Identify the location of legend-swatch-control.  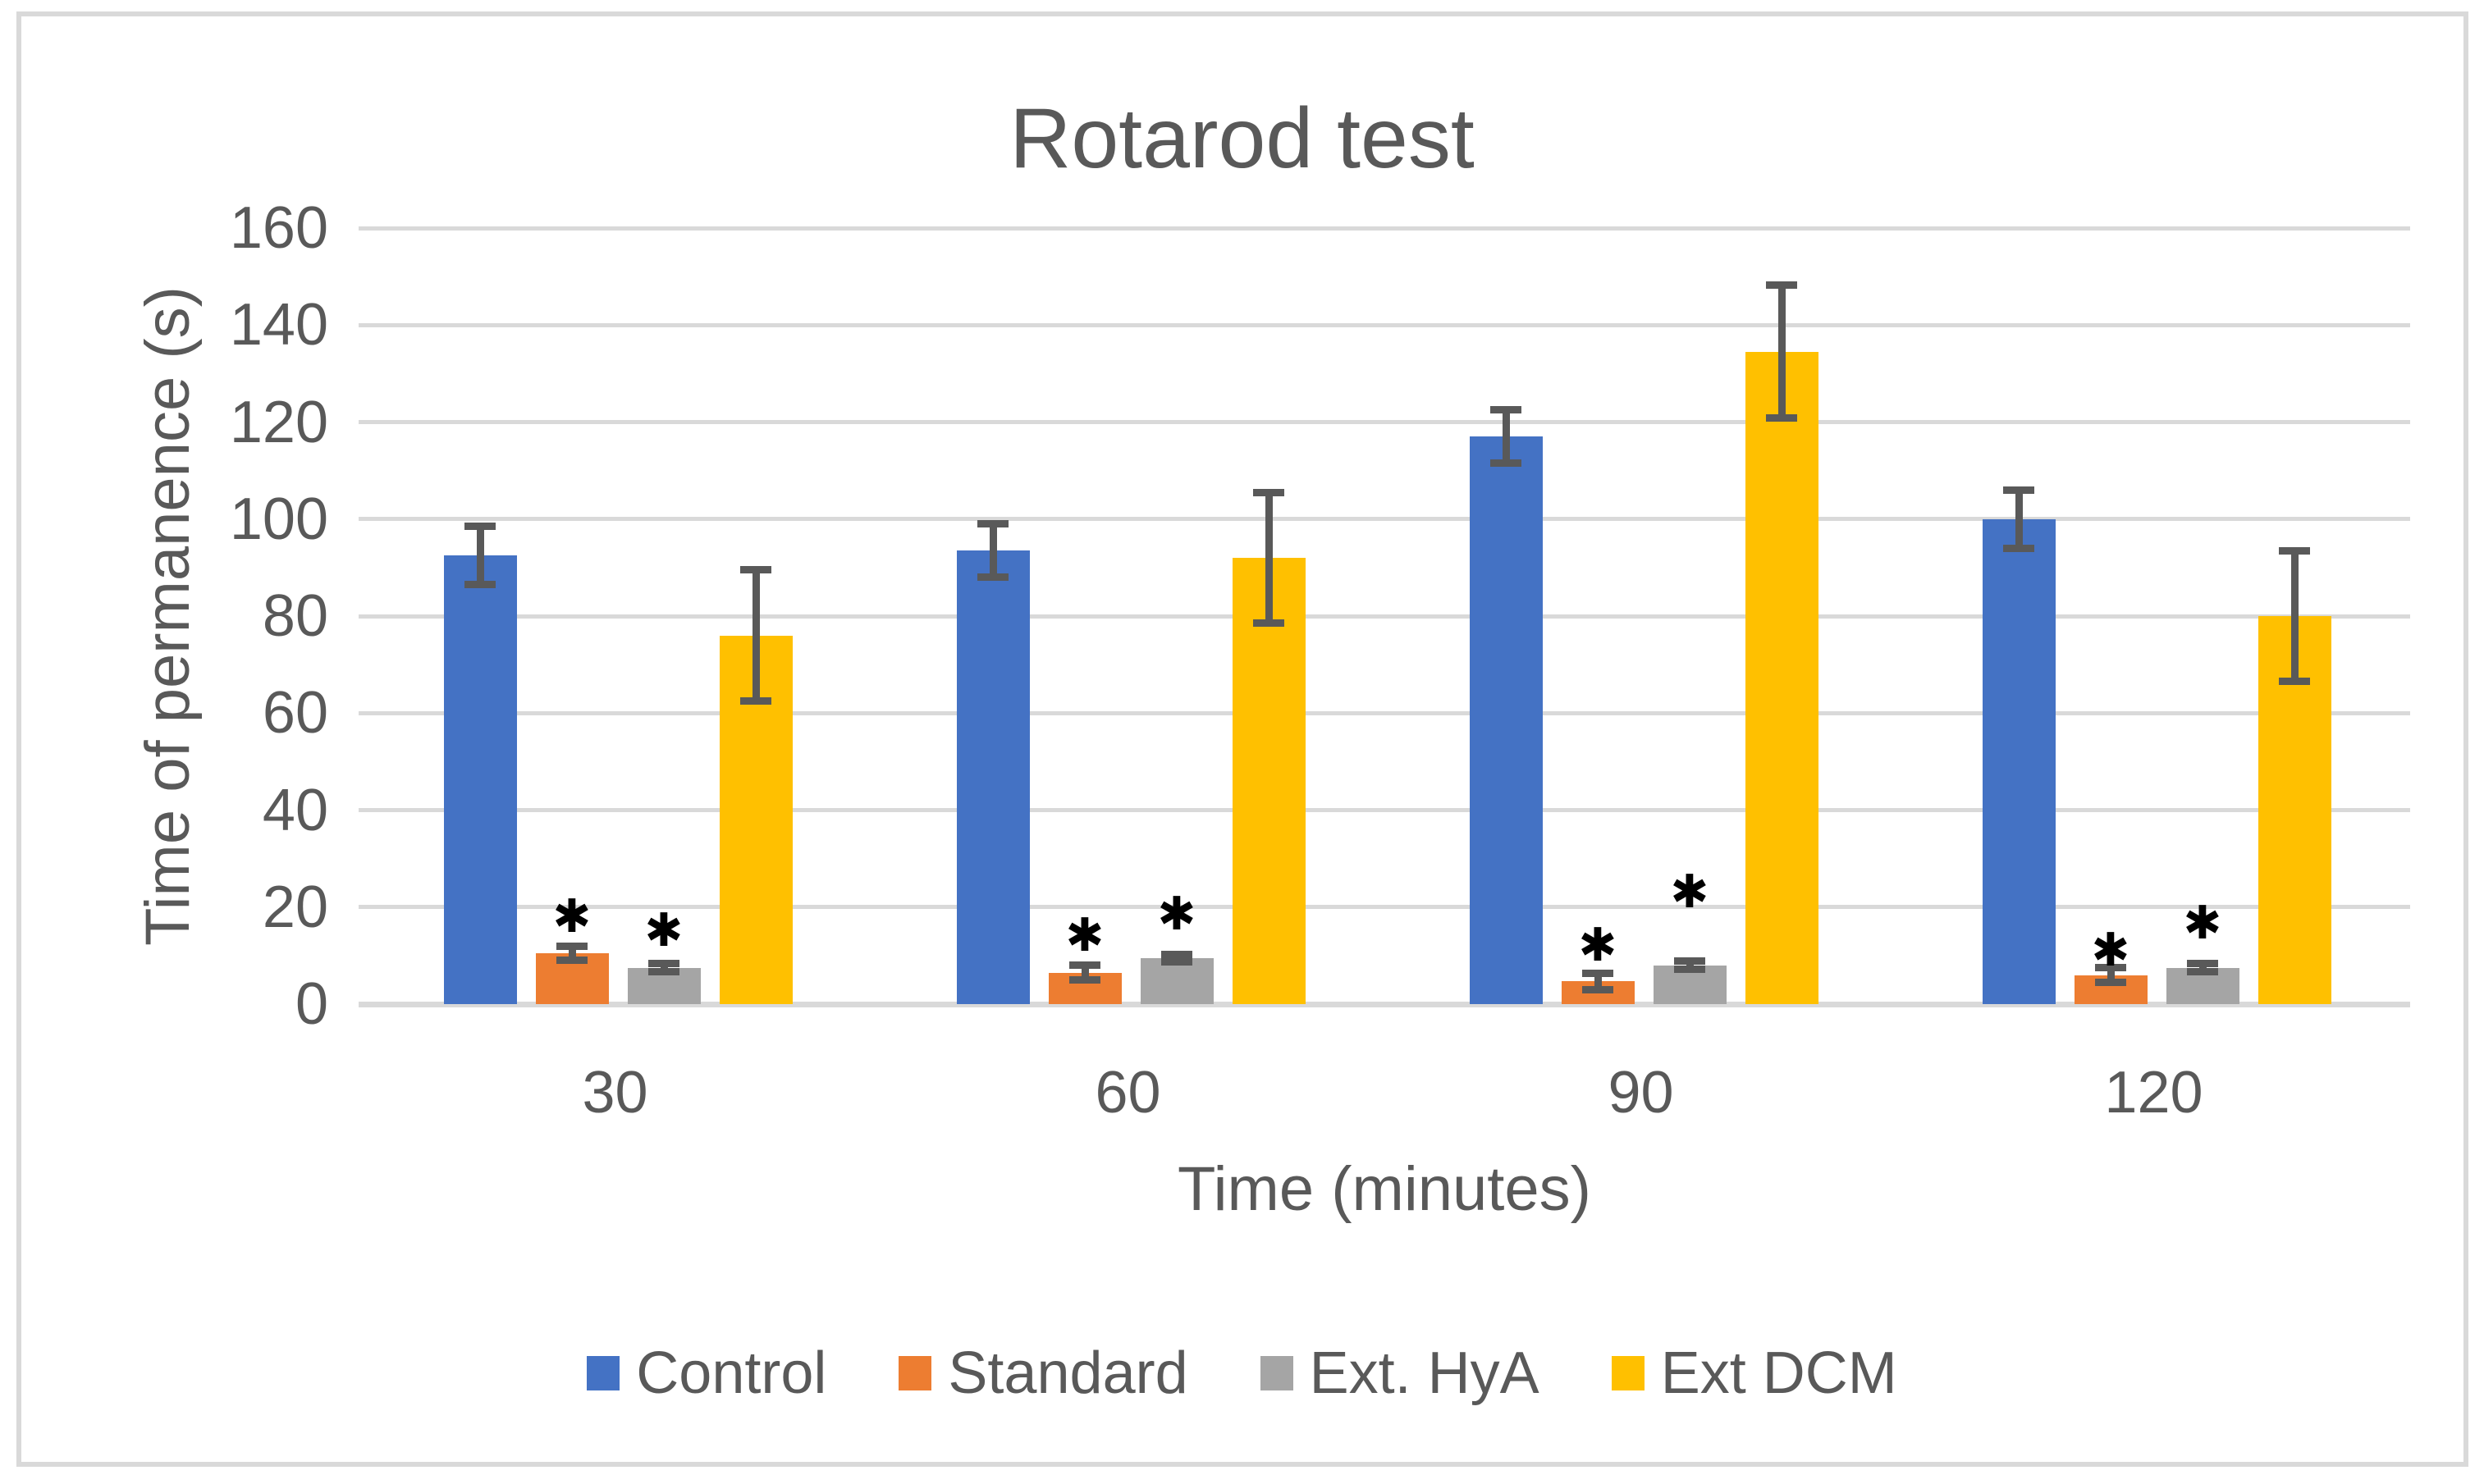
(603, 1373).